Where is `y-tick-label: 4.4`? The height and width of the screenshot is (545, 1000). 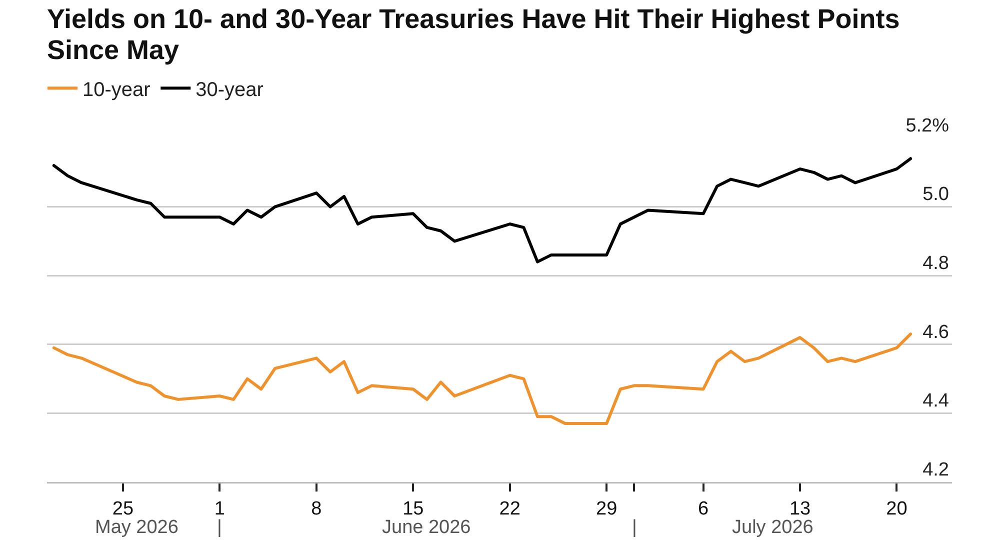
y-tick-label: 4.4 is located at coordinates (936, 401).